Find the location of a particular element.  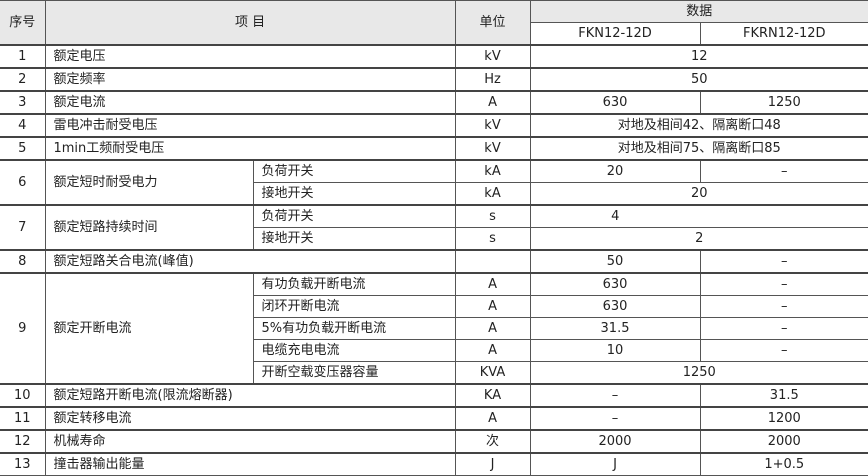

row-number: 6 is located at coordinates (23, 182).